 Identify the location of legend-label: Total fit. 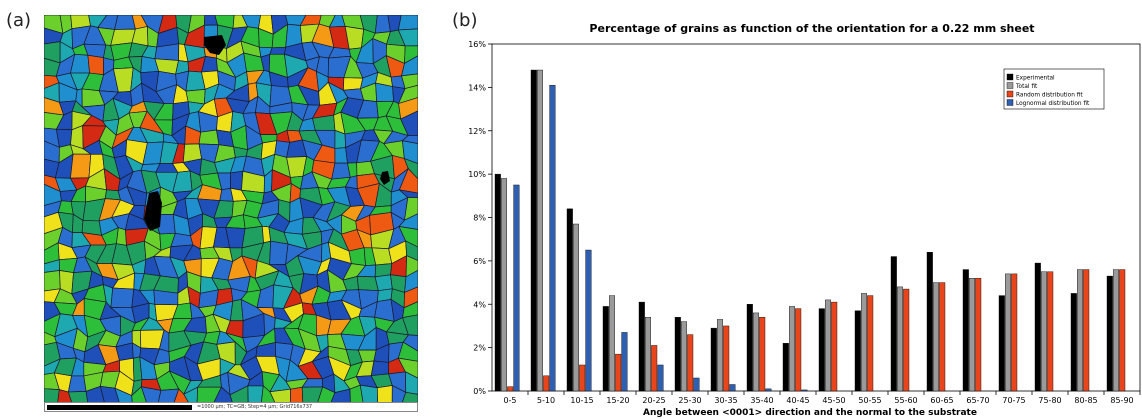
(1026, 87).